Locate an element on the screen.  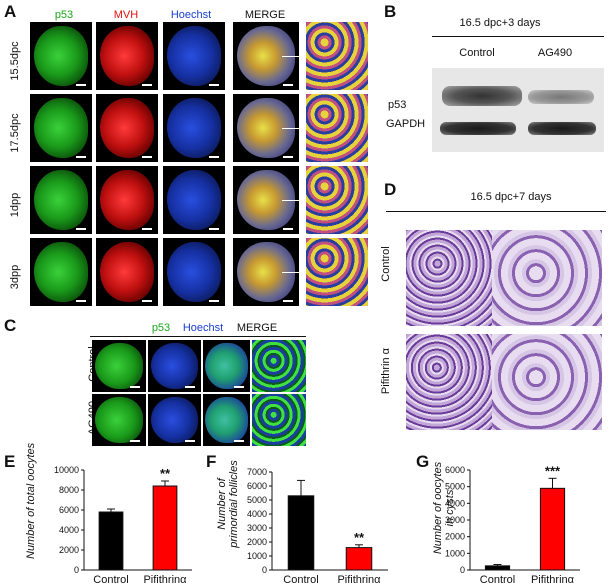
a-merge-15-5dpc is located at coordinates (266, 56).